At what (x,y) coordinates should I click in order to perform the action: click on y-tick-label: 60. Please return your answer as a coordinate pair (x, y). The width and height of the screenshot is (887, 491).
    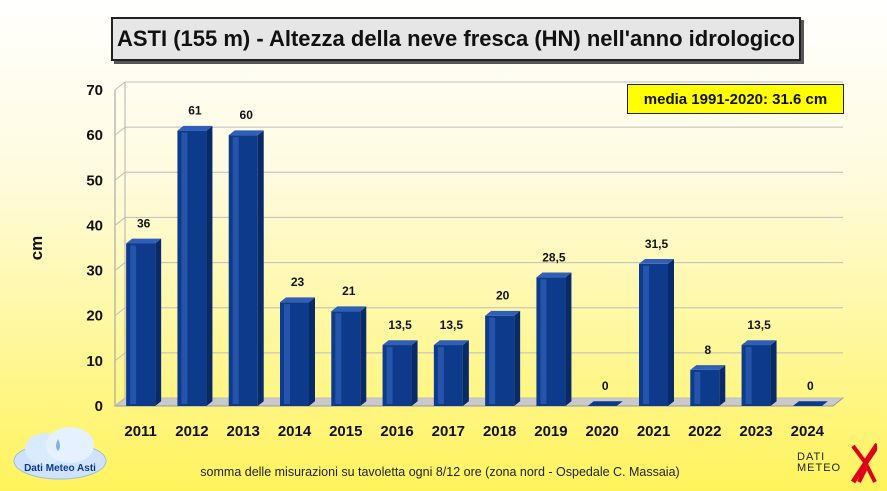
    Looking at the image, I should click on (94, 135).